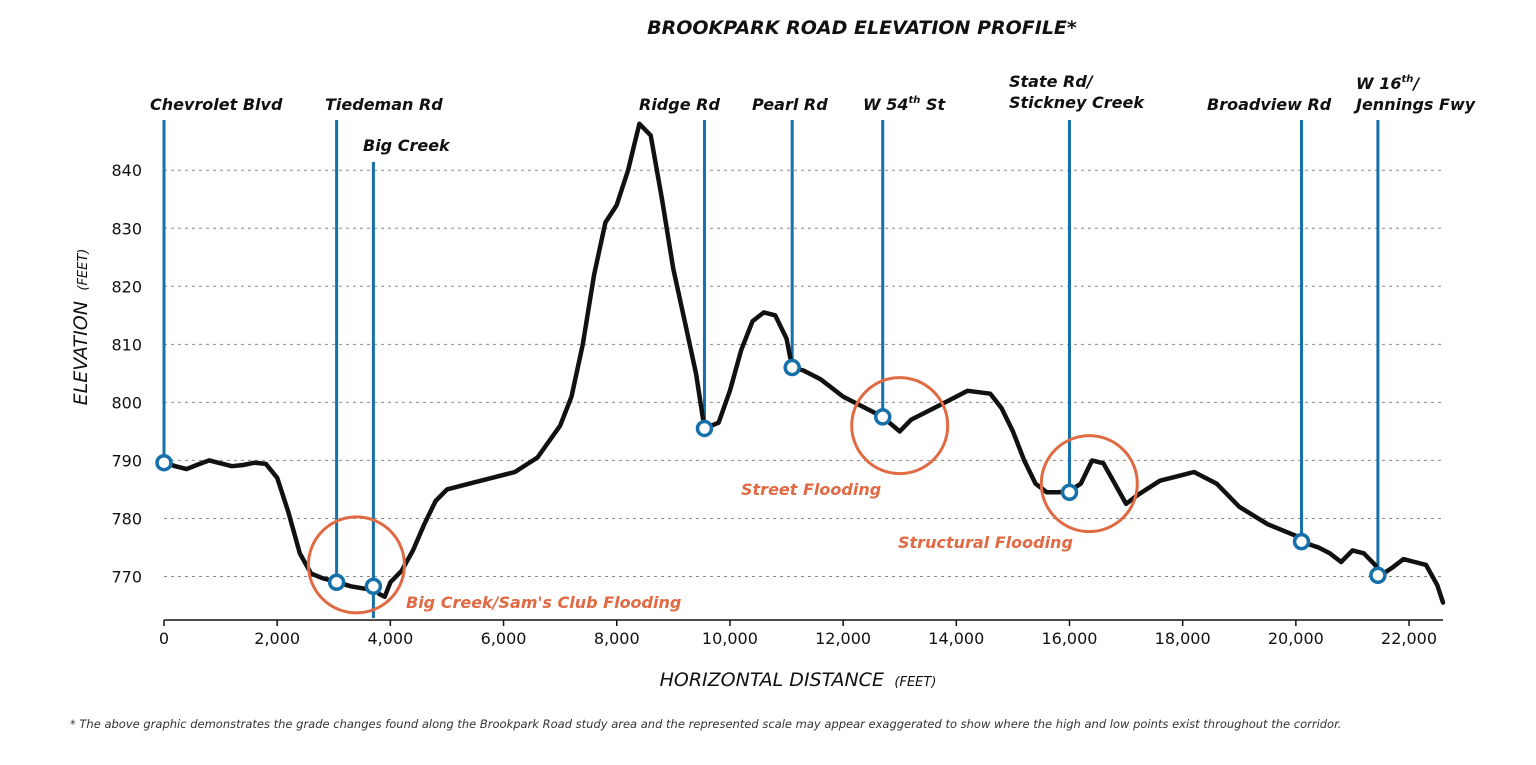 Image resolution: width=1536 pixels, height=765 pixels. What do you see at coordinates (1077, 102) in the screenshot?
I see `road-label-stickney-creek: Stickney Creek` at bounding box center [1077, 102].